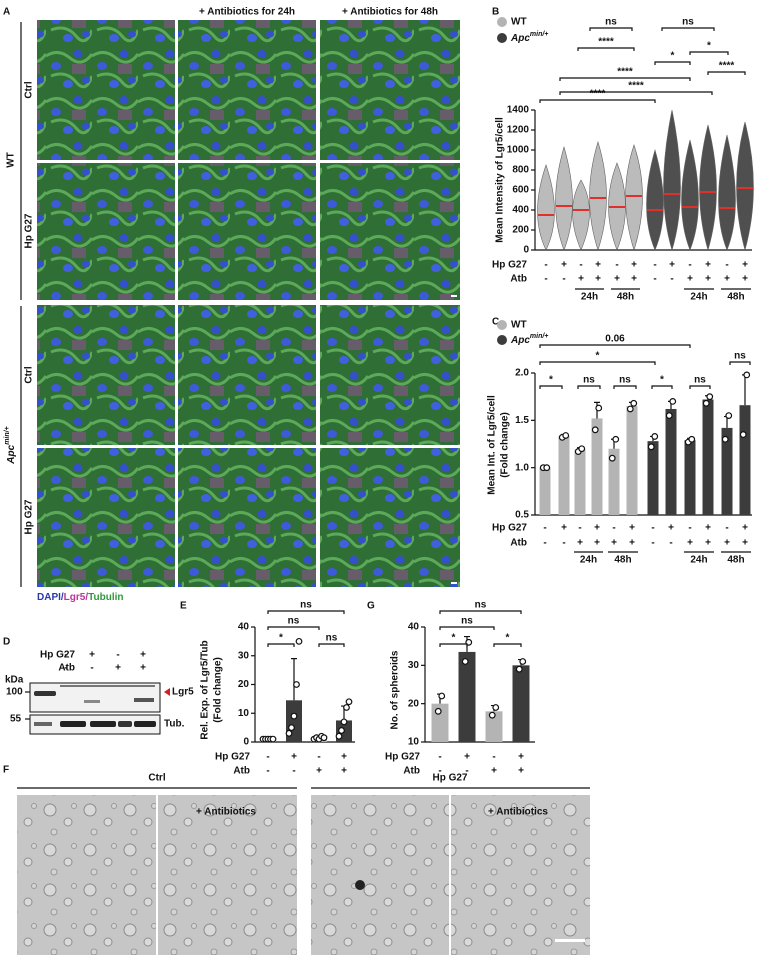 This screenshot has width=757, height=961. I want to click on y-axis-label: (Fold change), so click(505, 445).